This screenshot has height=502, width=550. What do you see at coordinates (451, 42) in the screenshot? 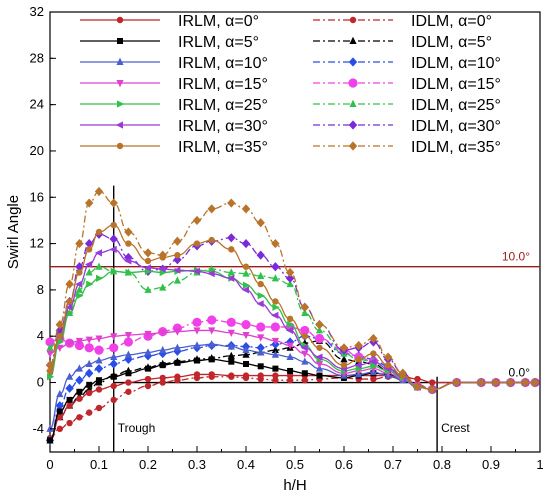
I see `legend-label: IDLM, α=5°` at bounding box center [451, 42].